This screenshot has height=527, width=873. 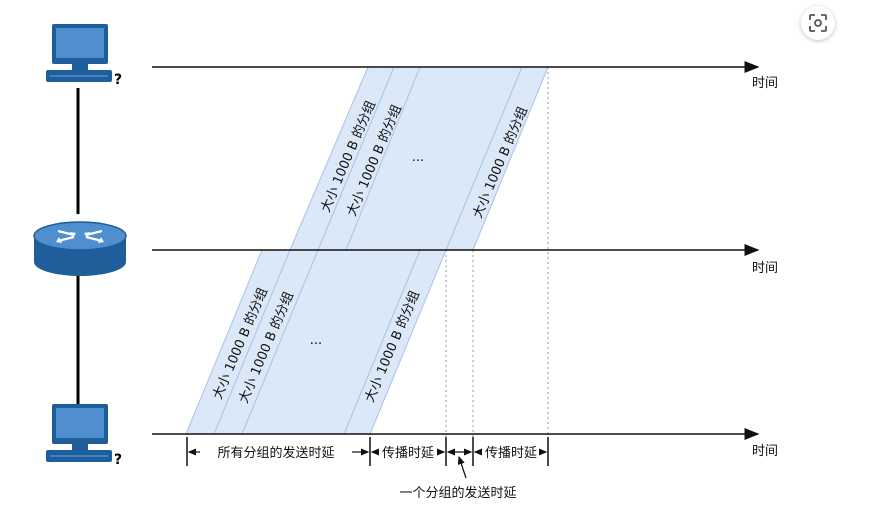 I want to click on router-icon, so click(x=80, y=248).